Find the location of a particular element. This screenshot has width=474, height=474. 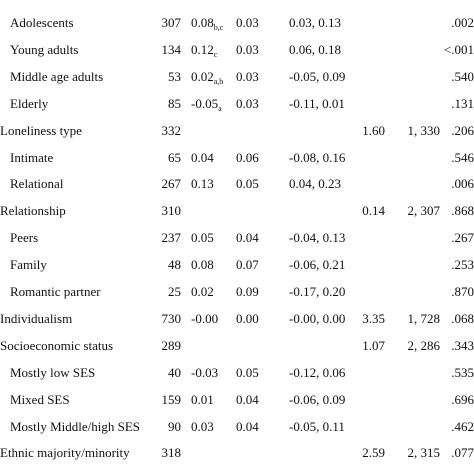

df-cell: 1, 728 is located at coordinates (424, 318).